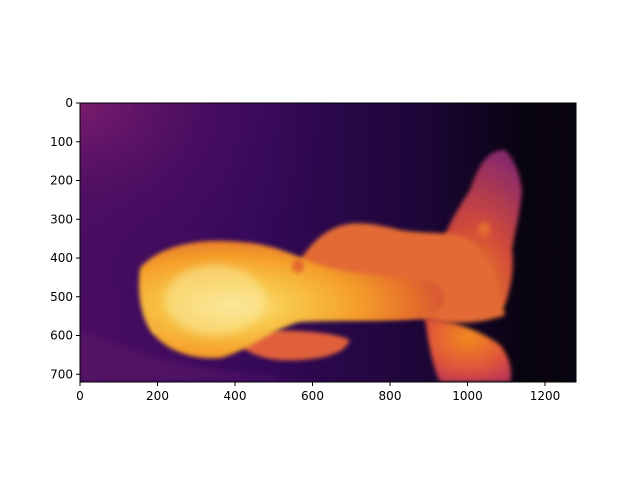  Describe the element at coordinates (390, 396) in the screenshot. I see `x-tick-label: 800` at that location.